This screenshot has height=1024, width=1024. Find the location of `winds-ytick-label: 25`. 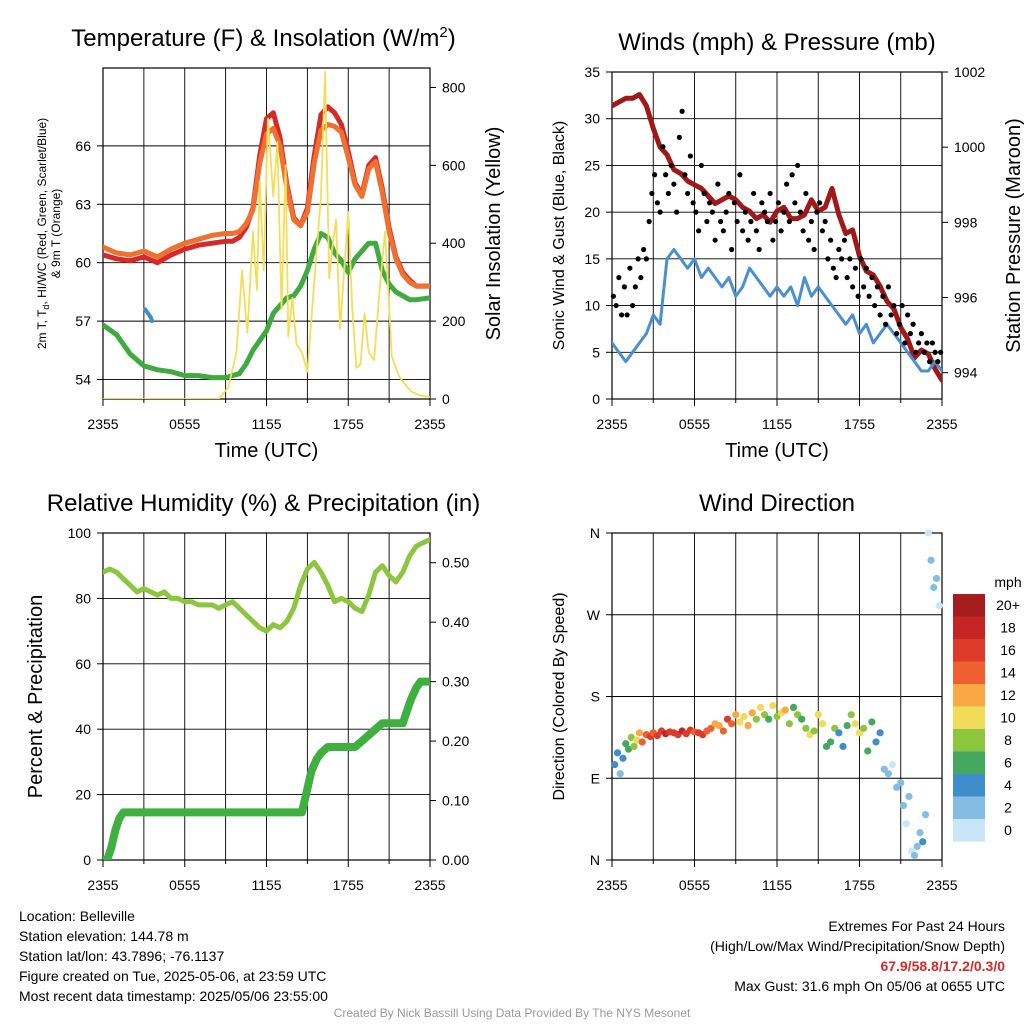

winds-ytick-label: 25 is located at coordinates (592, 165).